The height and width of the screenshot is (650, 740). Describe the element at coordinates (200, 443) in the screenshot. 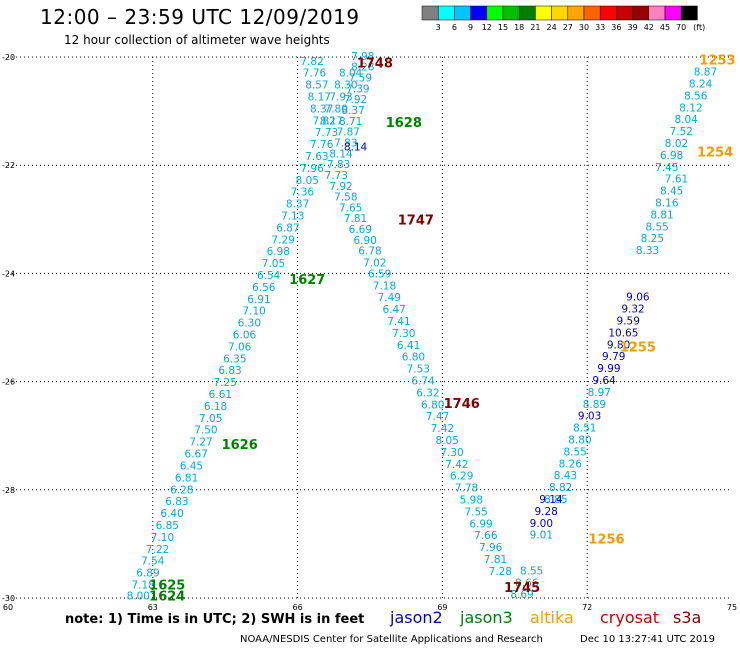

I see `wave-height-label-jason3: 7.27` at that location.